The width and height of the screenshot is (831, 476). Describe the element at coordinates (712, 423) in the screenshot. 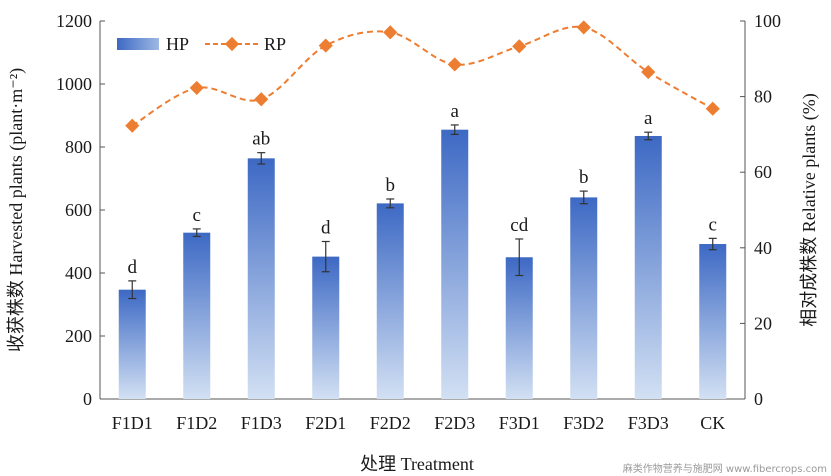

I see `x-tick-label: CK` at that location.